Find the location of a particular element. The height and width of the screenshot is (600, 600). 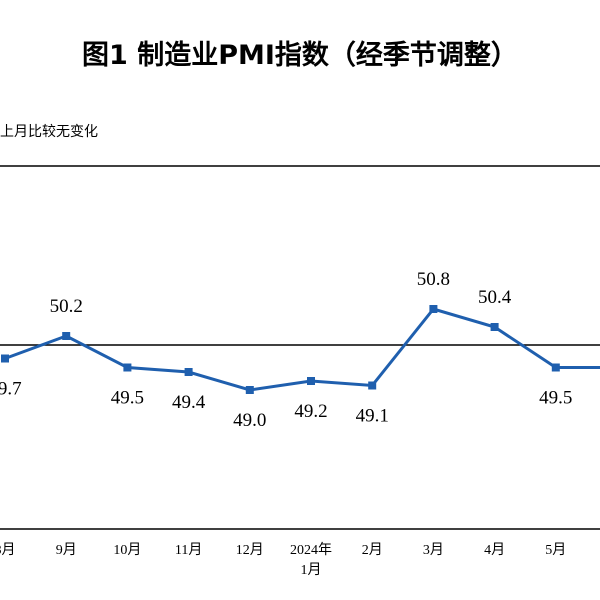

annotation: 上月比较无变化 is located at coordinates (49, 132).